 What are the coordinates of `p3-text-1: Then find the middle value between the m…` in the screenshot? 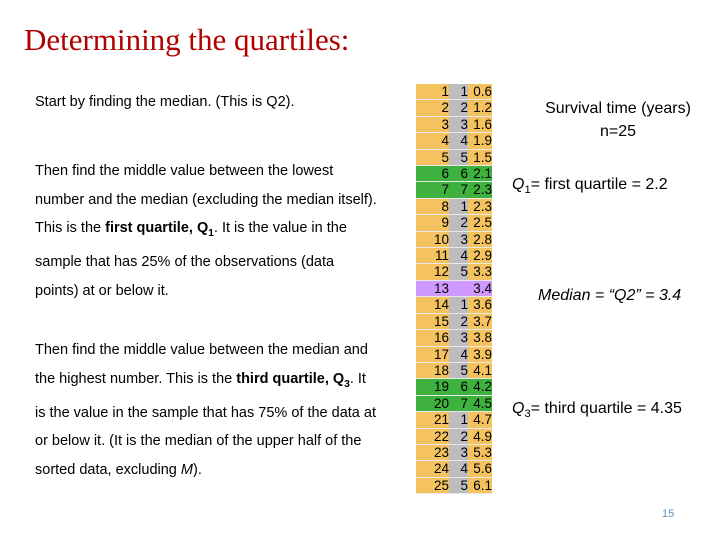 It's located at (201, 364).